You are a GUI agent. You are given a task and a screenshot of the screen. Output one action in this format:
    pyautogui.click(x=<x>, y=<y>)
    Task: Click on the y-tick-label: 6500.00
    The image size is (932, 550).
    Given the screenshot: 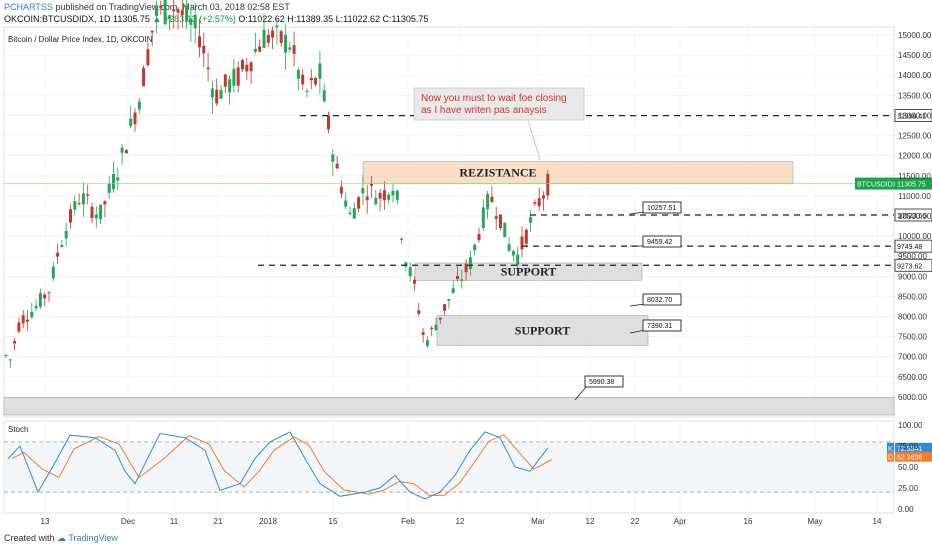 What is the action you would take?
    pyautogui.click(x=912, y=377)
    